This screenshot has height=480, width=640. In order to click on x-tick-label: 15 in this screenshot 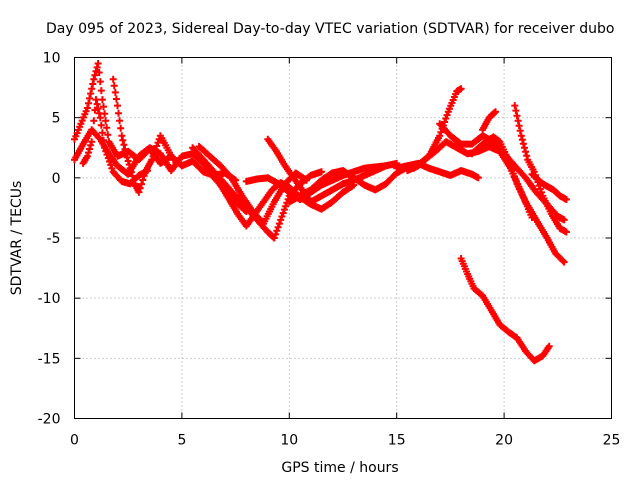, I will do `click(397, 441)`.